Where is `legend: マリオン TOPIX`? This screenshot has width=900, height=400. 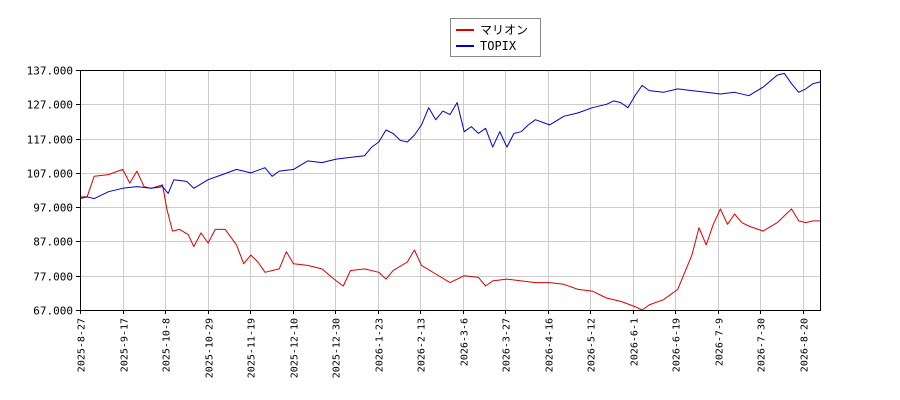 legend: マリオン TOPIX is located at coordinates (495, 37).